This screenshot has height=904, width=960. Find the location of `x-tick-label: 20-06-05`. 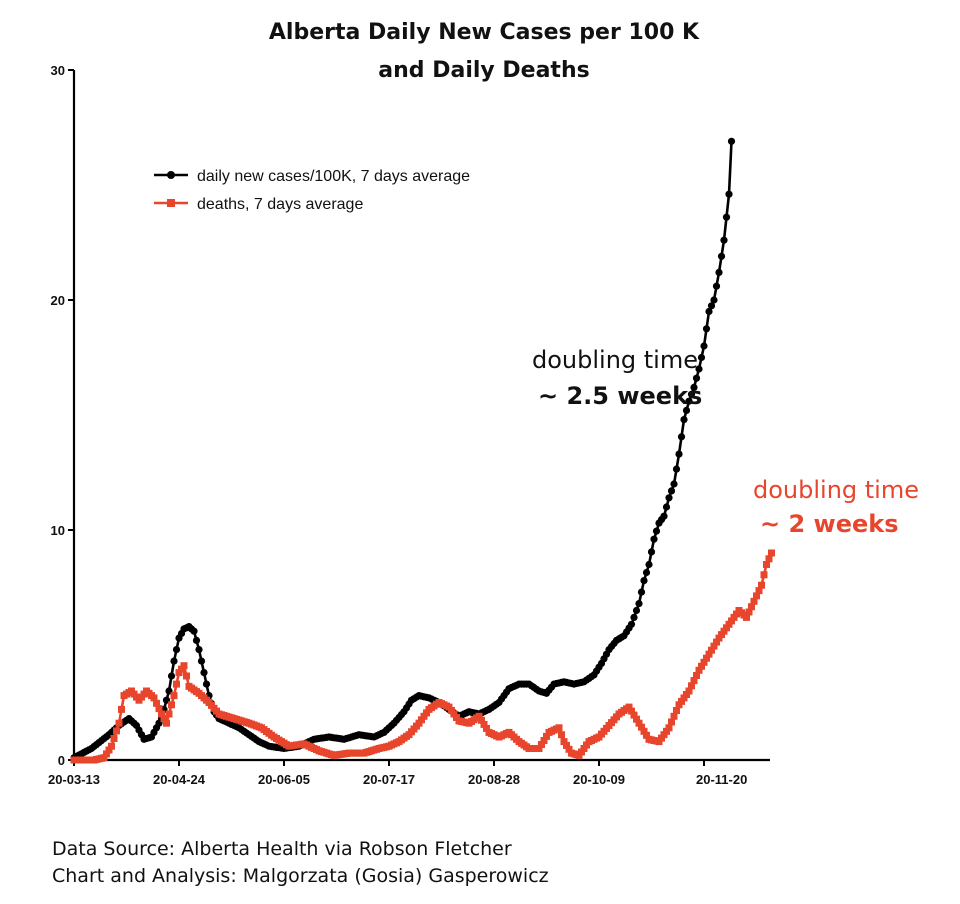

x-tick-label: 20-06-05 is located at coordinates (284, 779).